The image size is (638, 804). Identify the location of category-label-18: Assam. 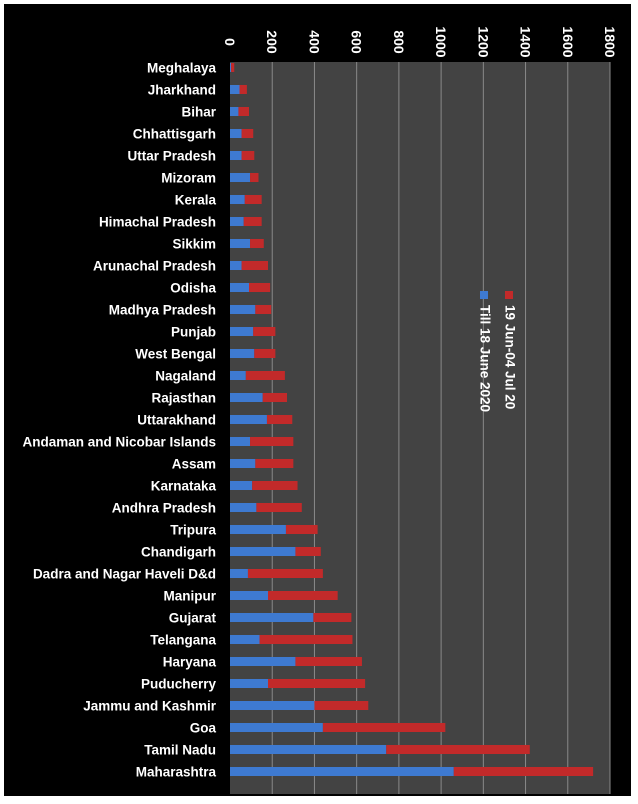
(194, 464).